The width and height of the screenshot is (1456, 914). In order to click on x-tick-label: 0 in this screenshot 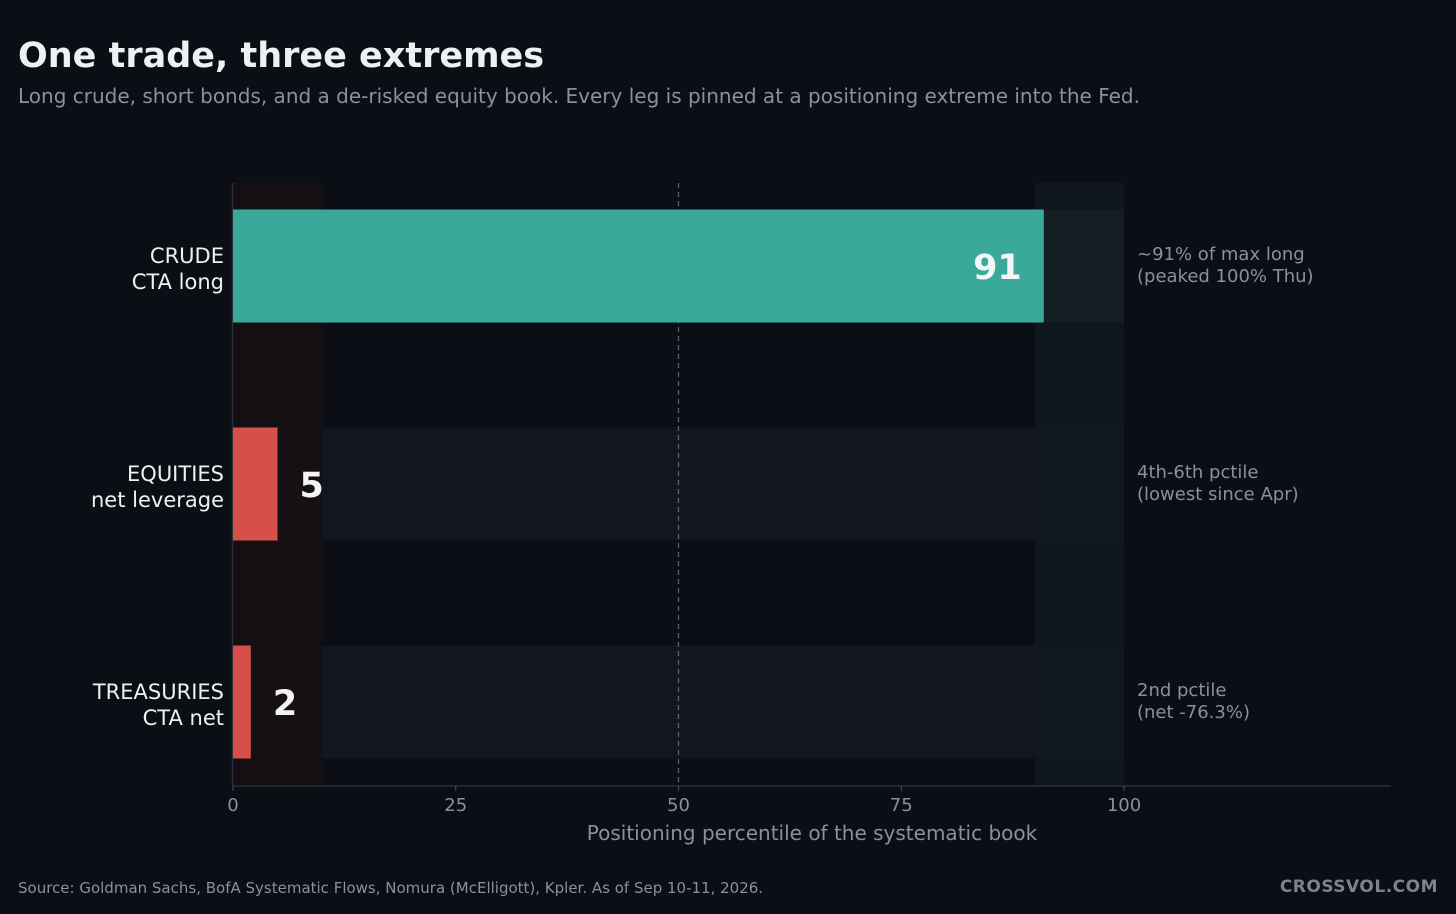, I will do `click(232, 805)`.